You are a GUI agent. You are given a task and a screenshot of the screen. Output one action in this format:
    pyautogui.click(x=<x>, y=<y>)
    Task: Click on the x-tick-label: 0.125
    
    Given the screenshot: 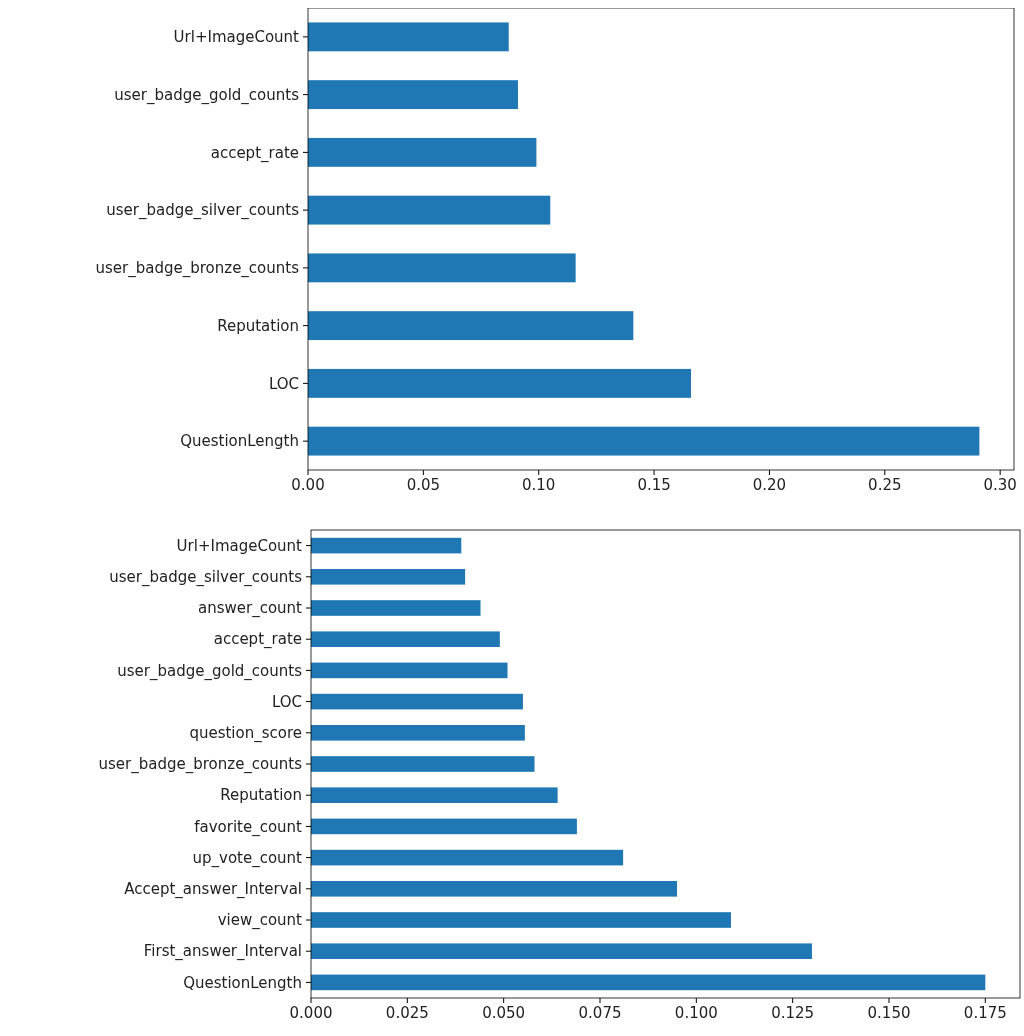 What is the action you would take?
    pyautogui.click(x=793, y=1013)
    